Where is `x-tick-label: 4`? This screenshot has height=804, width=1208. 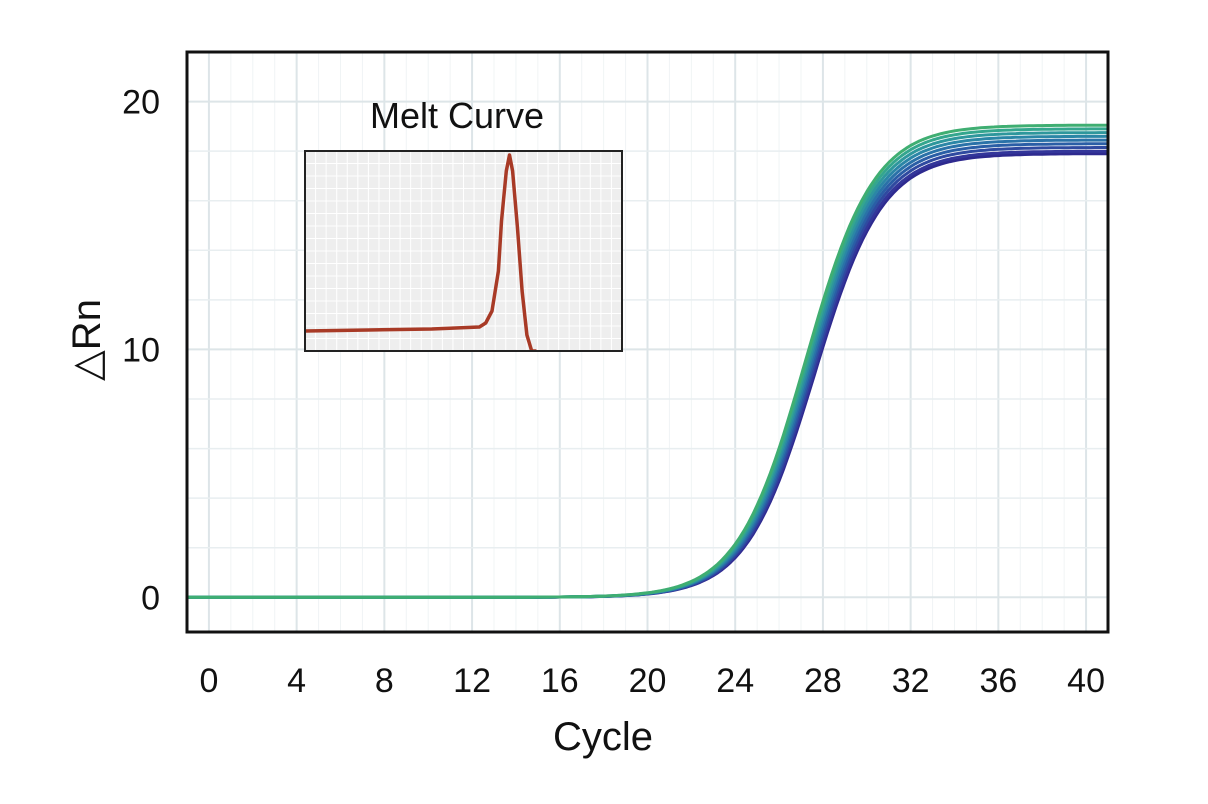 x-tick-label: 4 is located at coordinates (296, 681).